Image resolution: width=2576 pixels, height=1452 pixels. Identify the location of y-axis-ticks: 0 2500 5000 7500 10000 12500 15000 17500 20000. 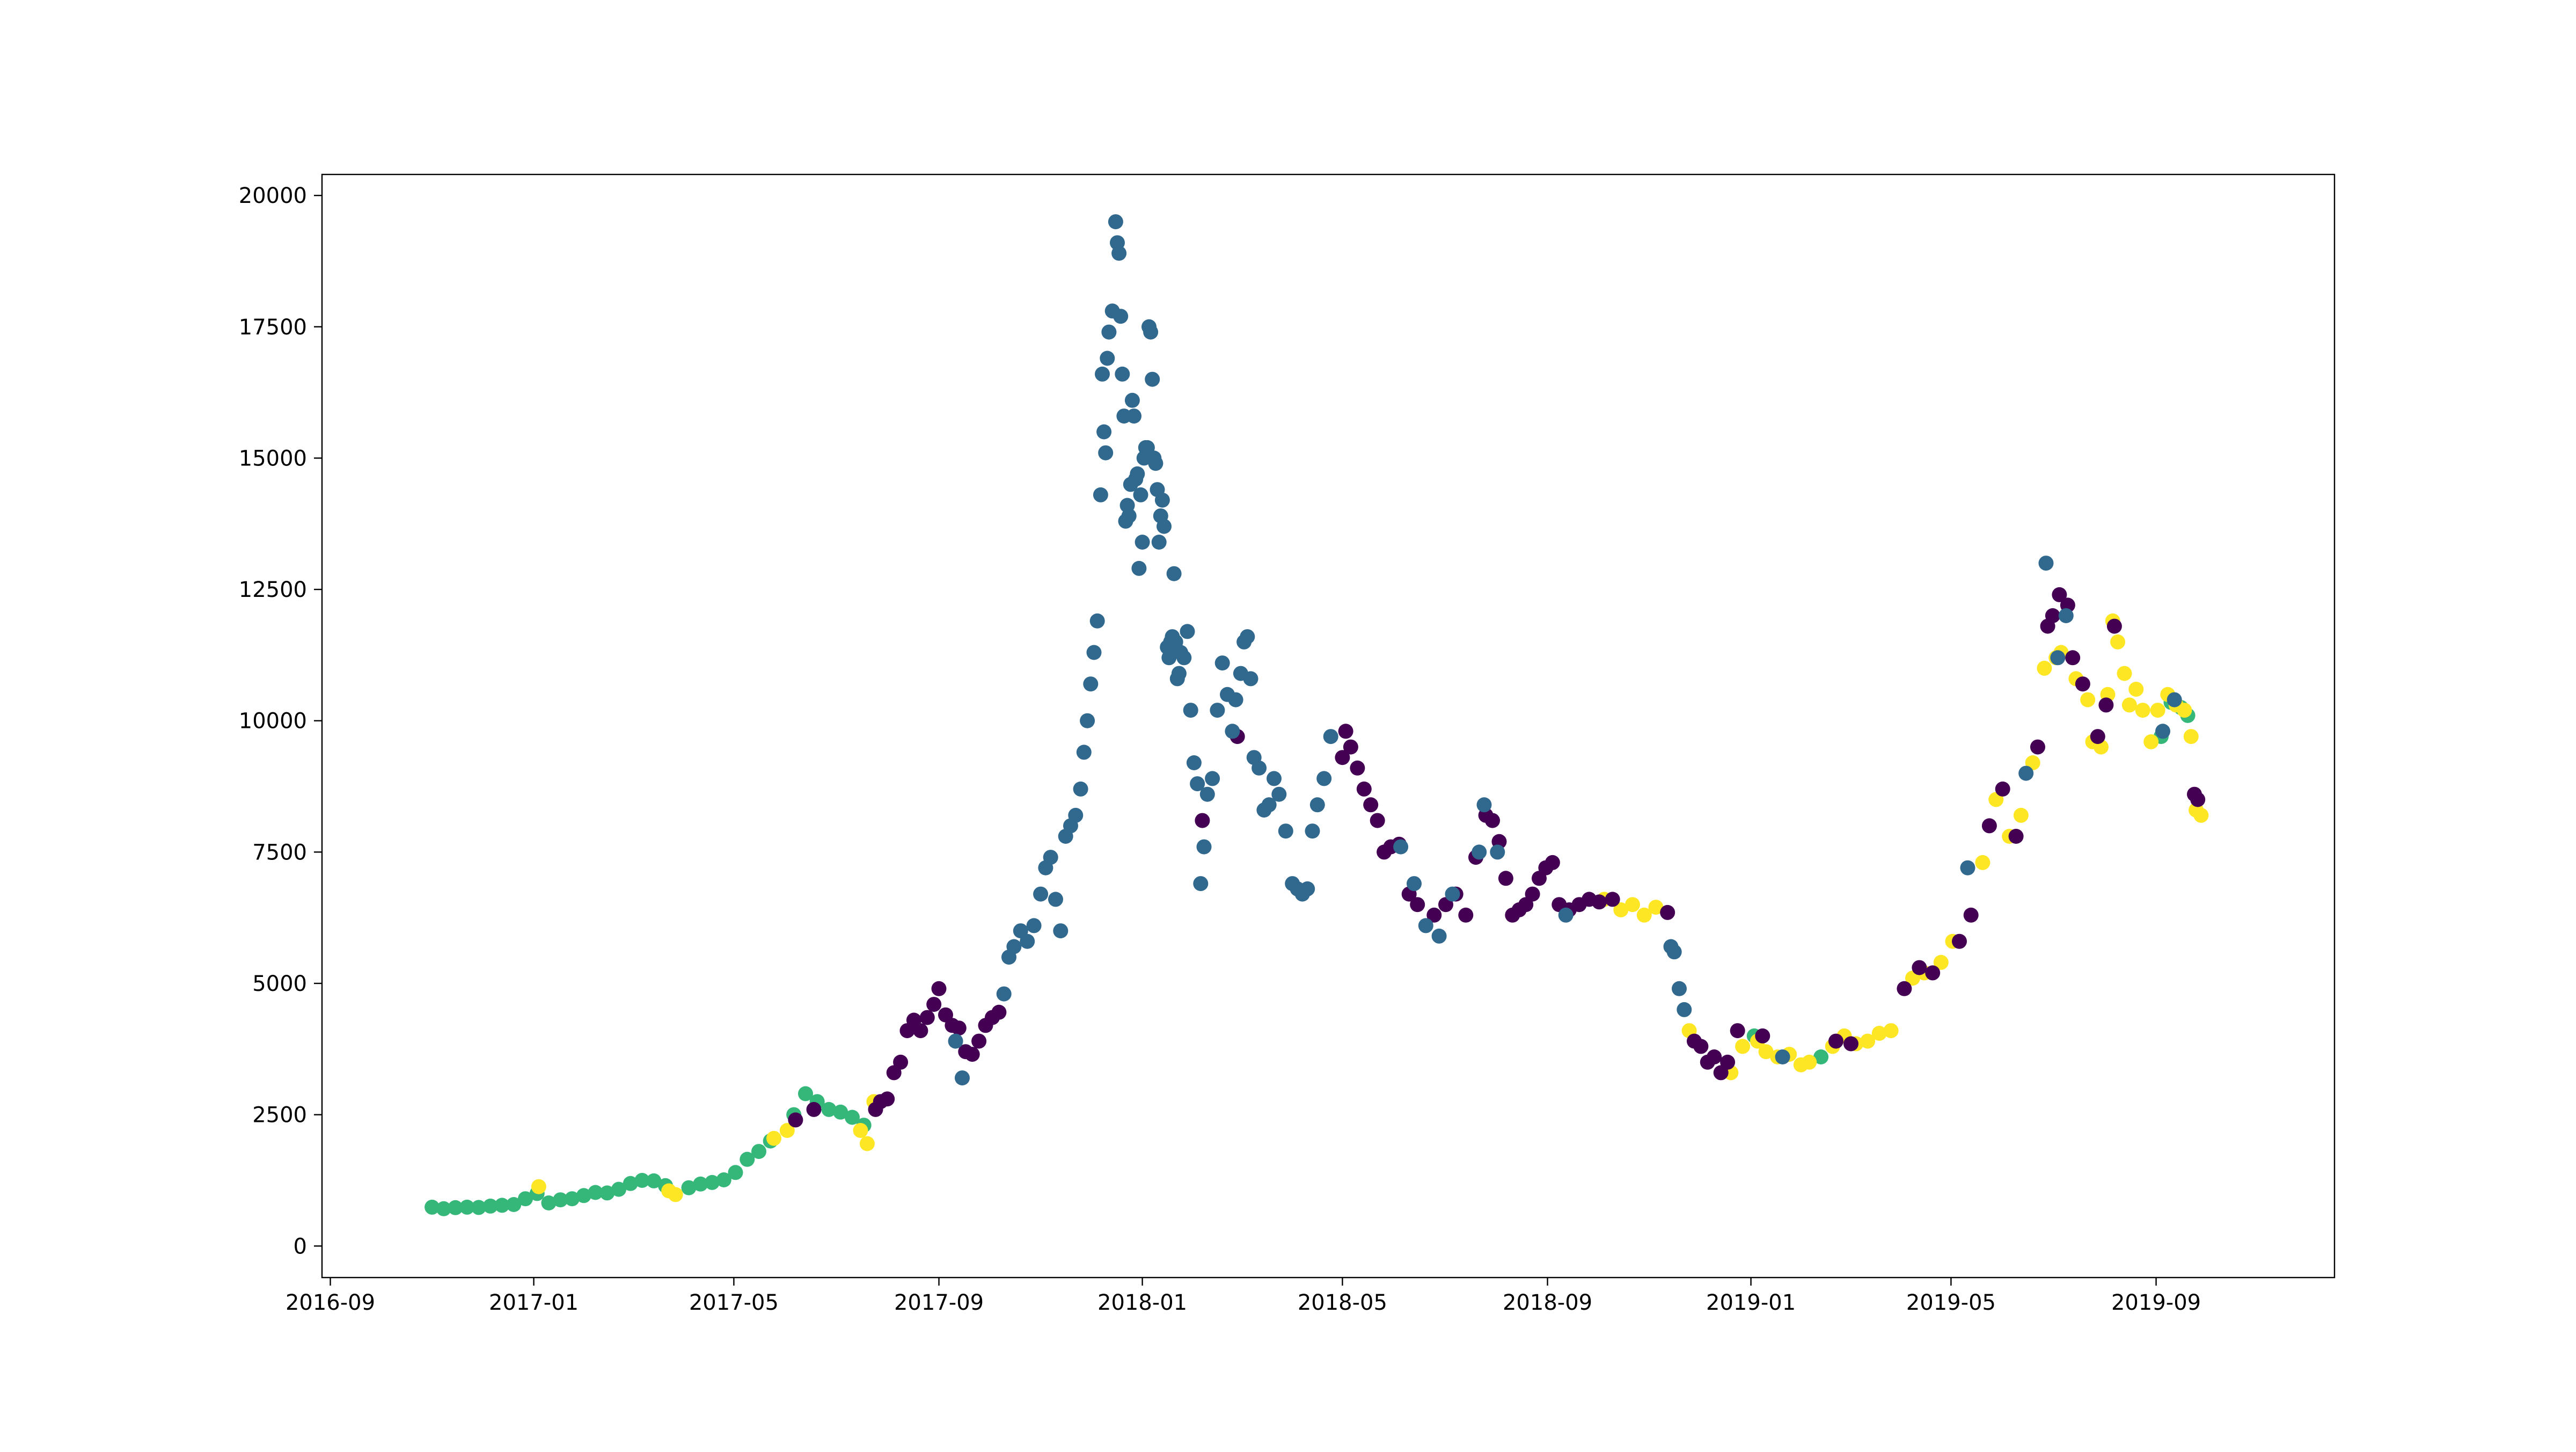
(280, 721).